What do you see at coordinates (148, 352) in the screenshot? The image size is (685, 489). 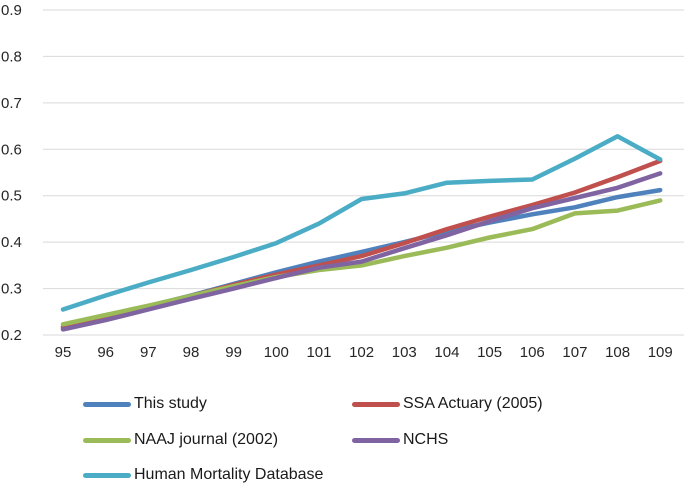 I see `x-axis-tick-label: 97` at bounding box center [148, 352].